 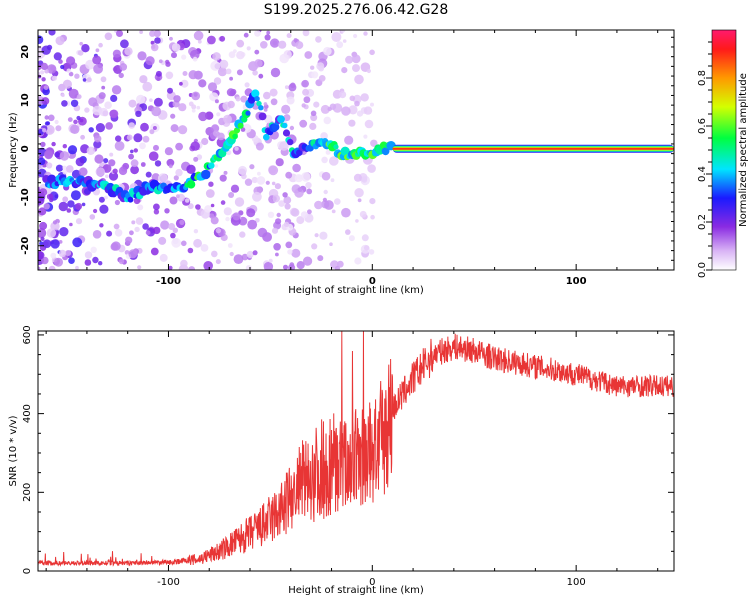 I want to click on spectrogram-ytick-label: 20, so click(x=25, y=52).